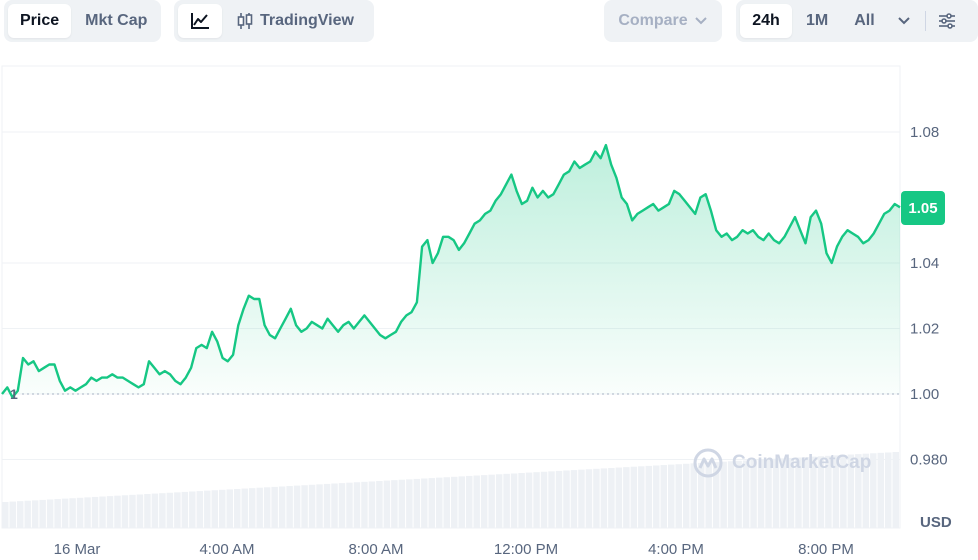 The image size is (978, 560). Describe the element at coordinates (947, 21) in the screenshot. I see `settings-button` at that location.